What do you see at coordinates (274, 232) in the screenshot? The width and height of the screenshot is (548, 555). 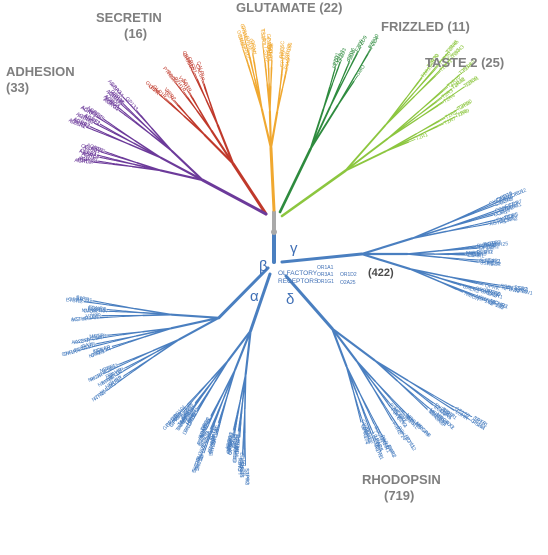 I see `tree-root-node` at bounding box center [274, 232].